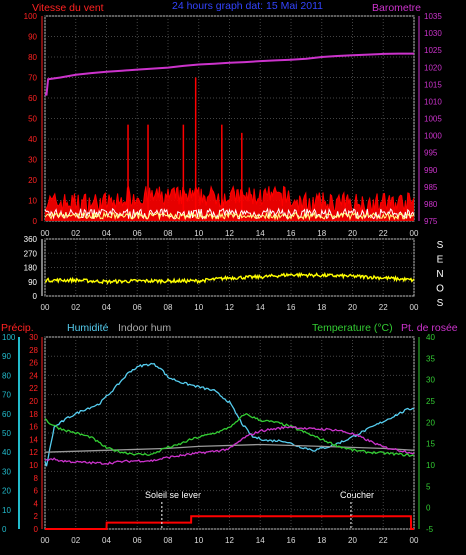  What do you see at coordinates (32, 57) in the screenshot?
I see `wind-speed-tick: 80` at bounding box center [32, 57].